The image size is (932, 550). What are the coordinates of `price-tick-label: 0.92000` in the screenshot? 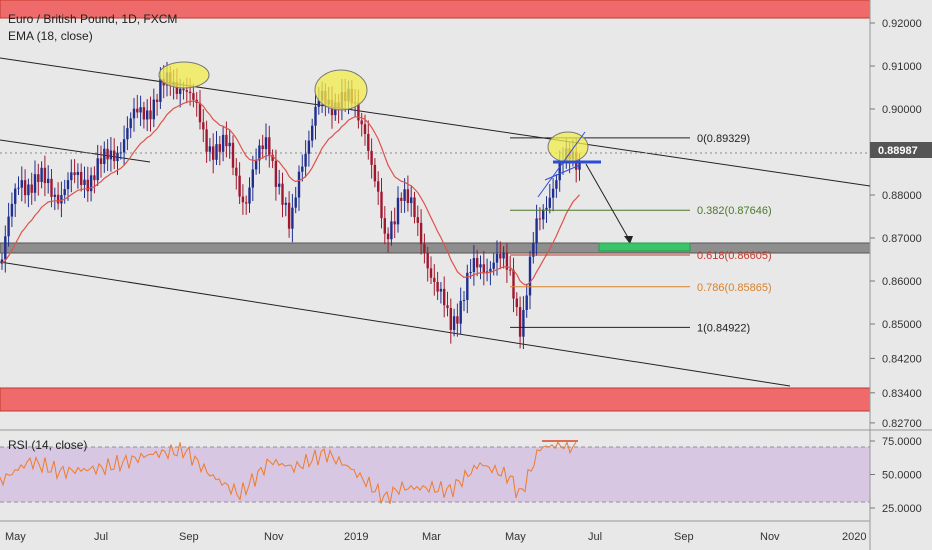 It's located at (902, 24).